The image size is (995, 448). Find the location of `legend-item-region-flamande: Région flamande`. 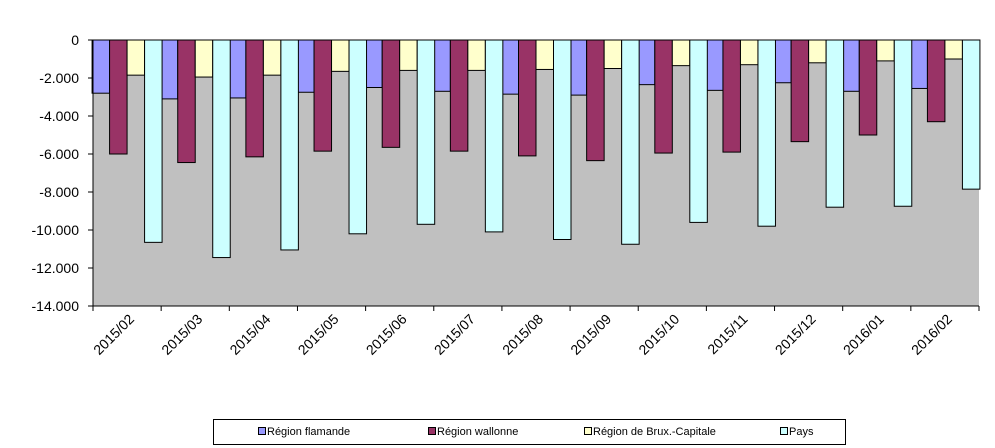

legend-item-region-flamande: Région flamande is located at coordinates (304, 432).